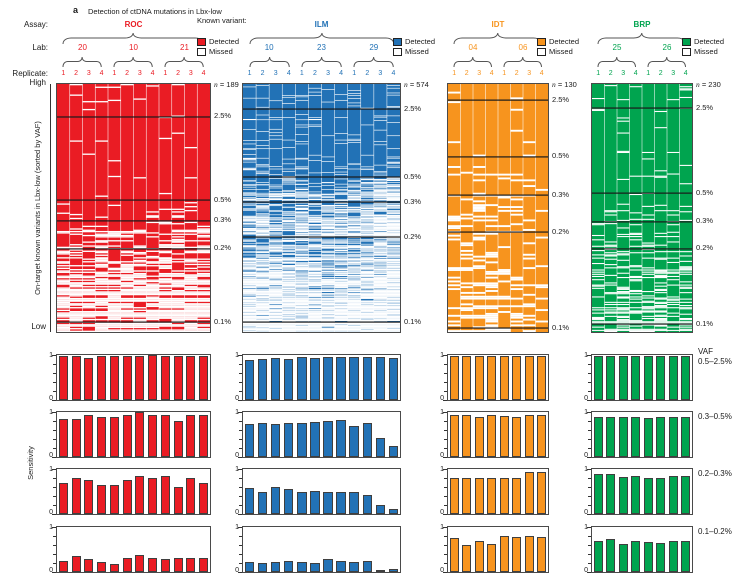 This screenshot has width=746, height=582. Describe the element at coordinates (76, 10) in the screenshot. I see `panel-letter: a` at that location.